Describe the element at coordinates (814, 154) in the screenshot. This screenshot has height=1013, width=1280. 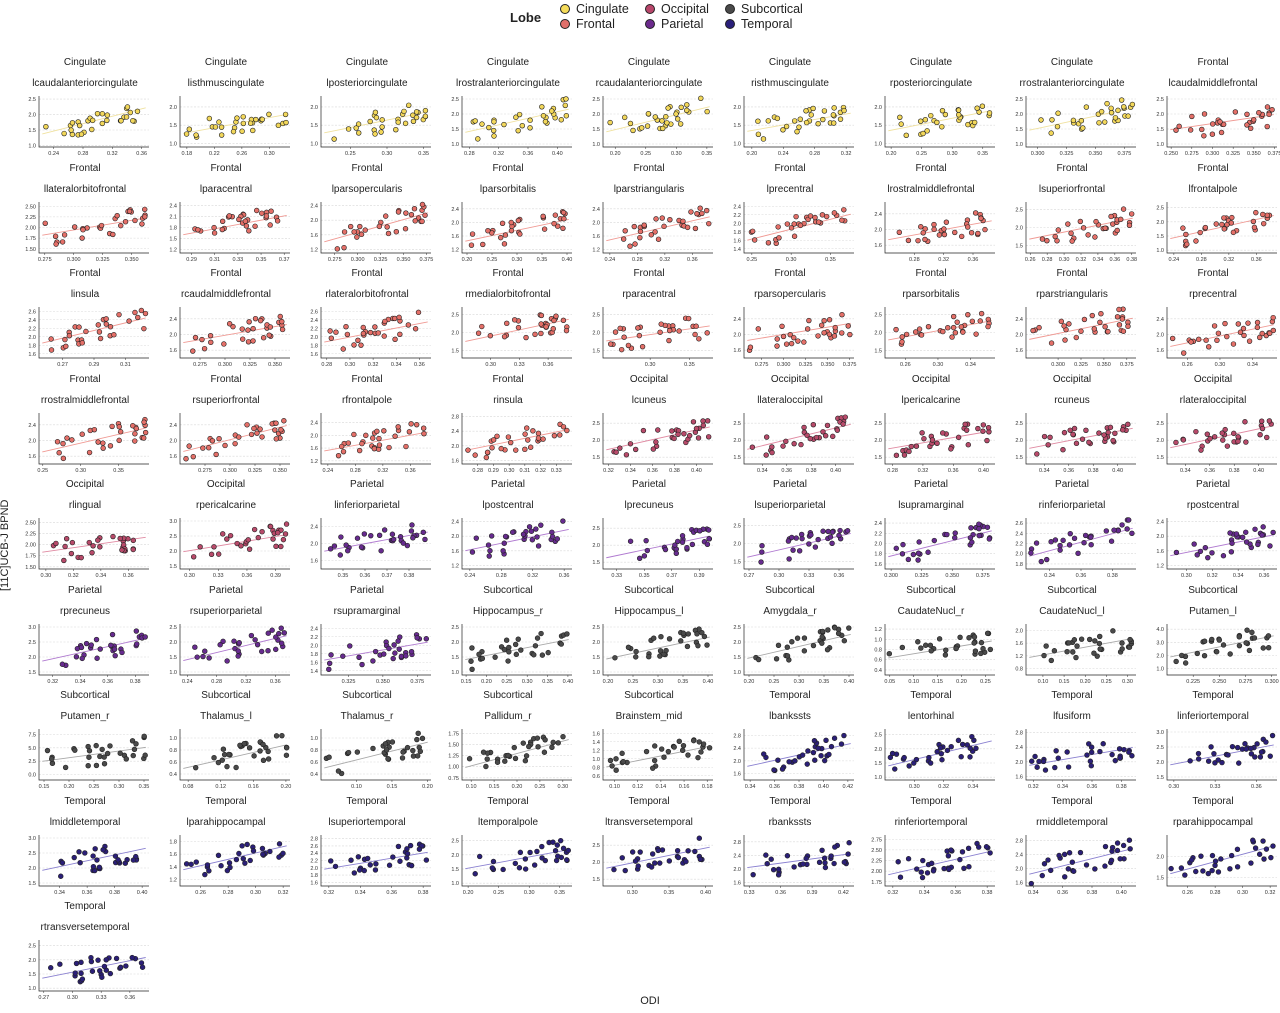
I see `x-tick-label: 0.28` at that location.